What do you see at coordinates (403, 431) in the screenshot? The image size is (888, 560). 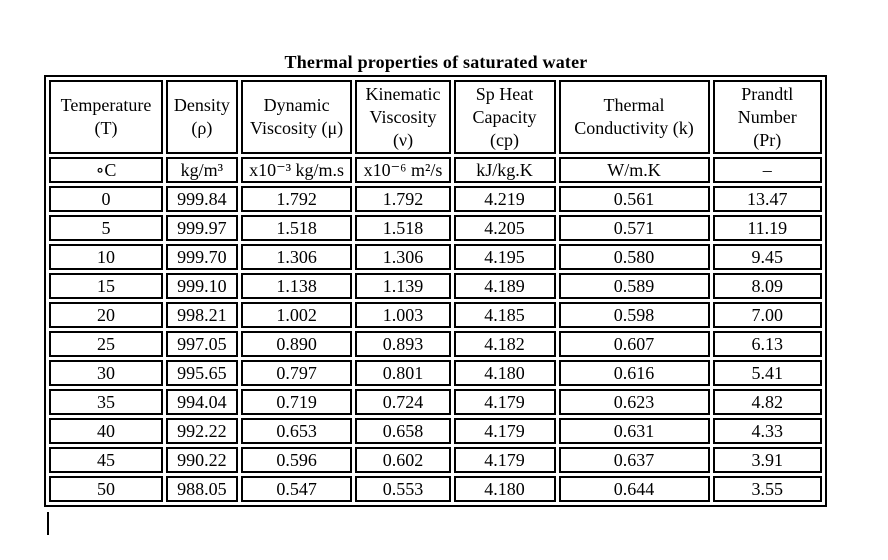 I see `cell-kinematic-viscosity: 0.658` at bounding box center [403, 431].